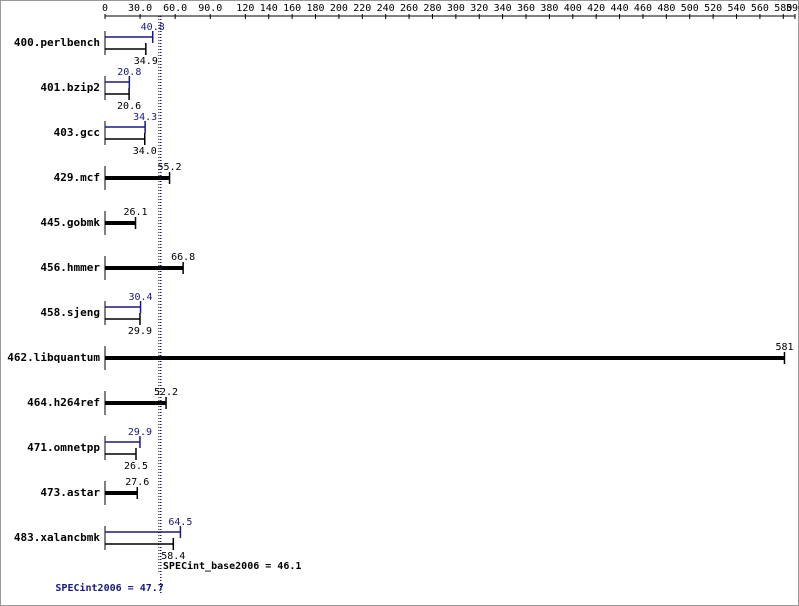 This screenshot has width=799, height=606. Describe the element at coordinates (137, 482) in the screenshot. I see `value-label: 27.6` at that location.